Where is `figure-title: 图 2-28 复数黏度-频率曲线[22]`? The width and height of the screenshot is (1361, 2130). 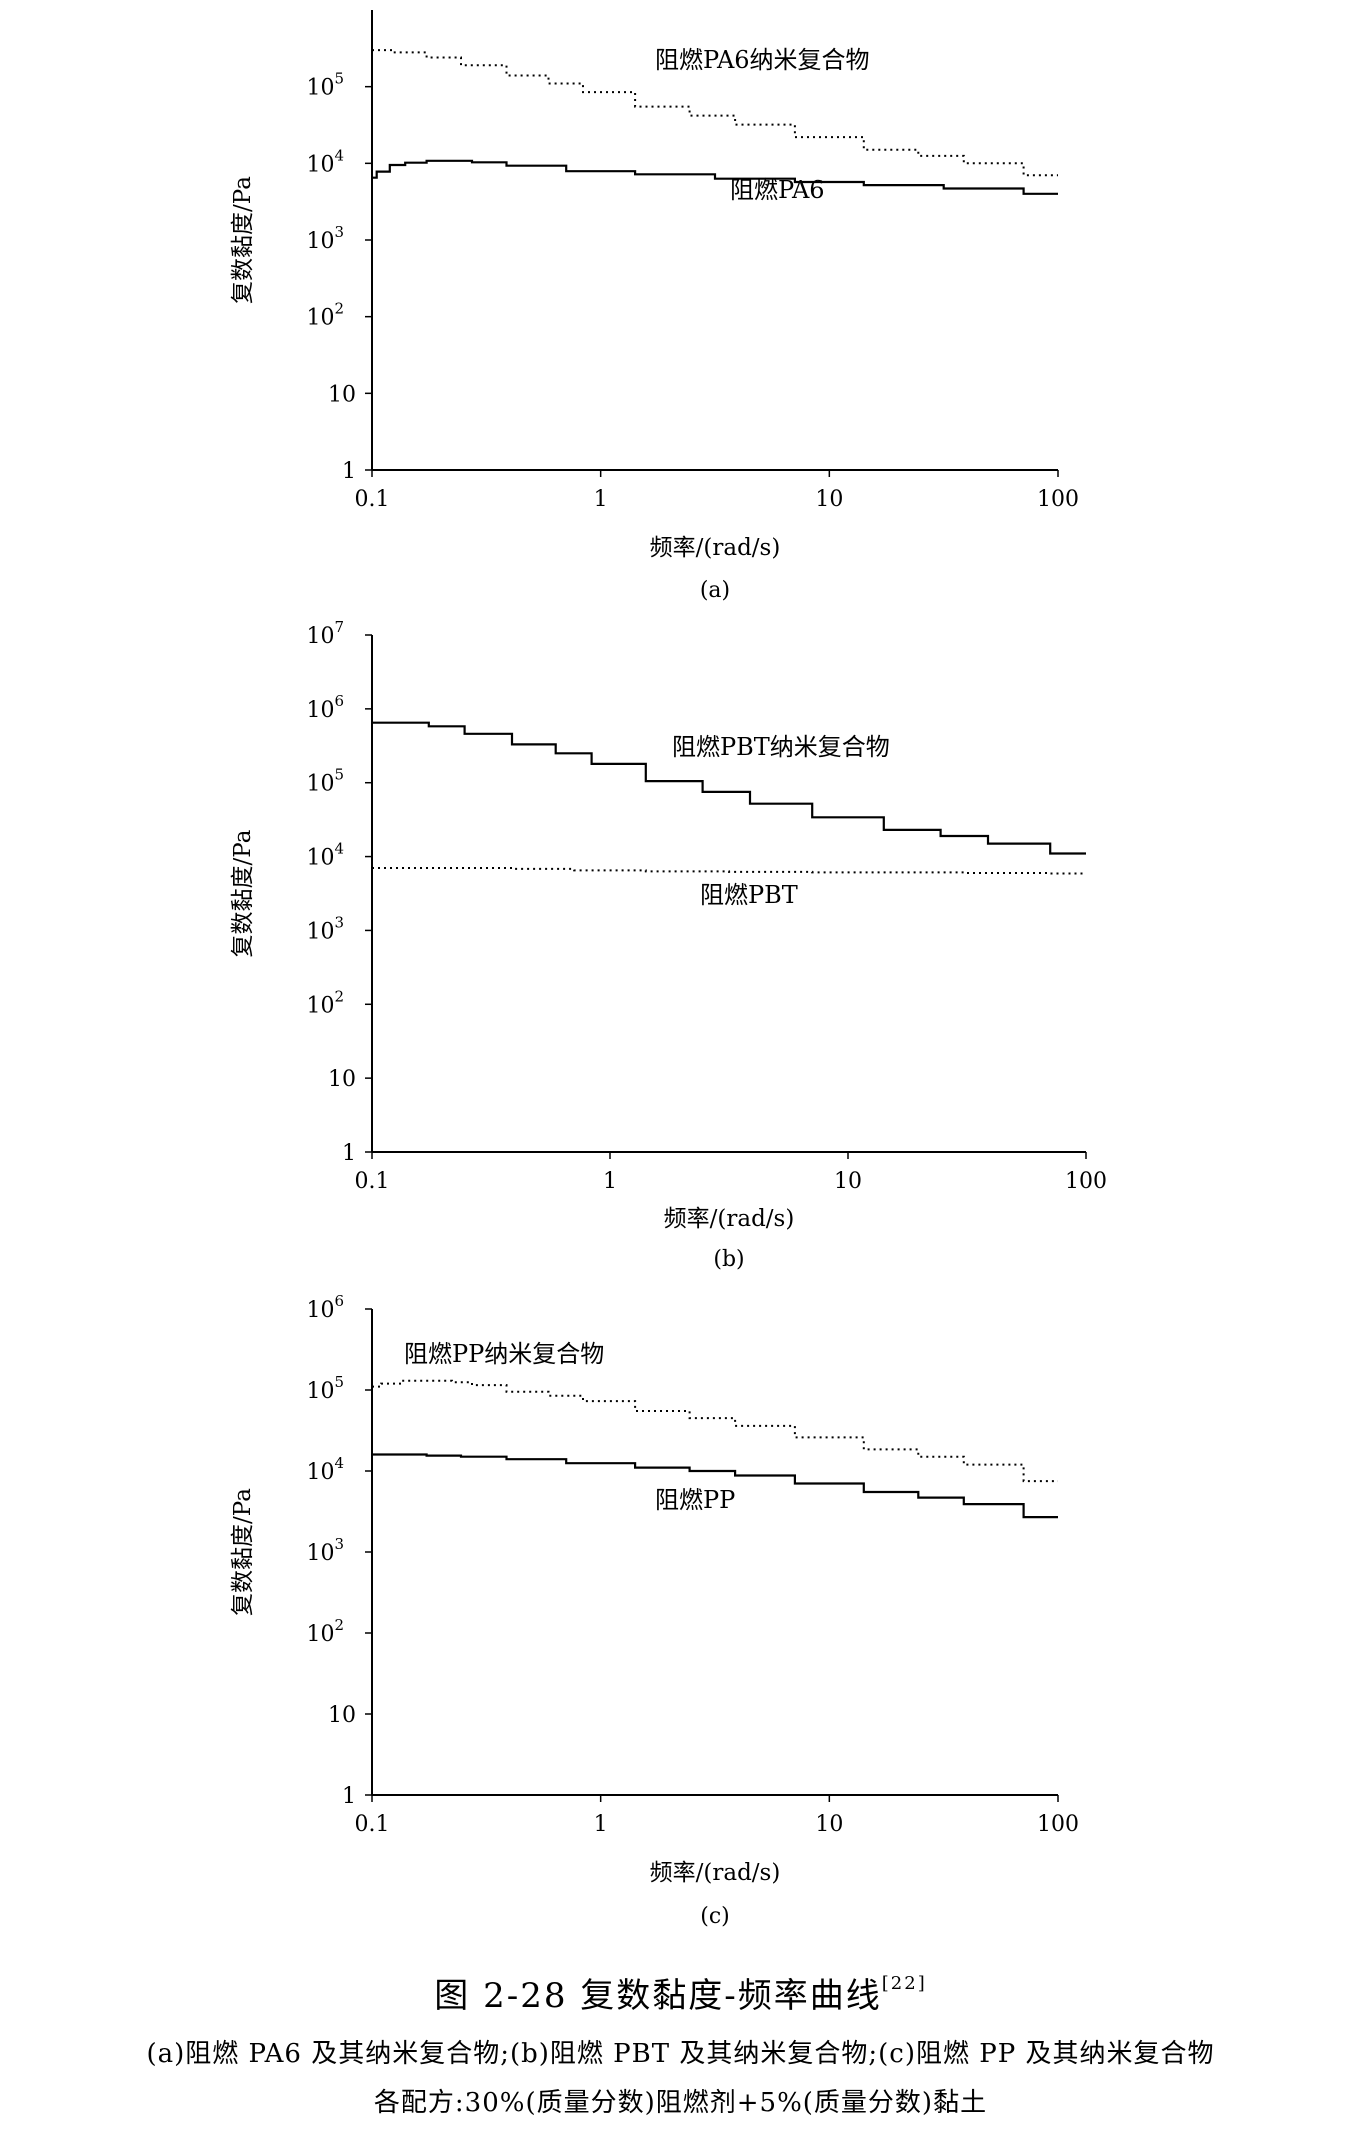
figure-title: 图 2-28 复数黏度-频率曲线[22] is located at coordinates (680, 1992).